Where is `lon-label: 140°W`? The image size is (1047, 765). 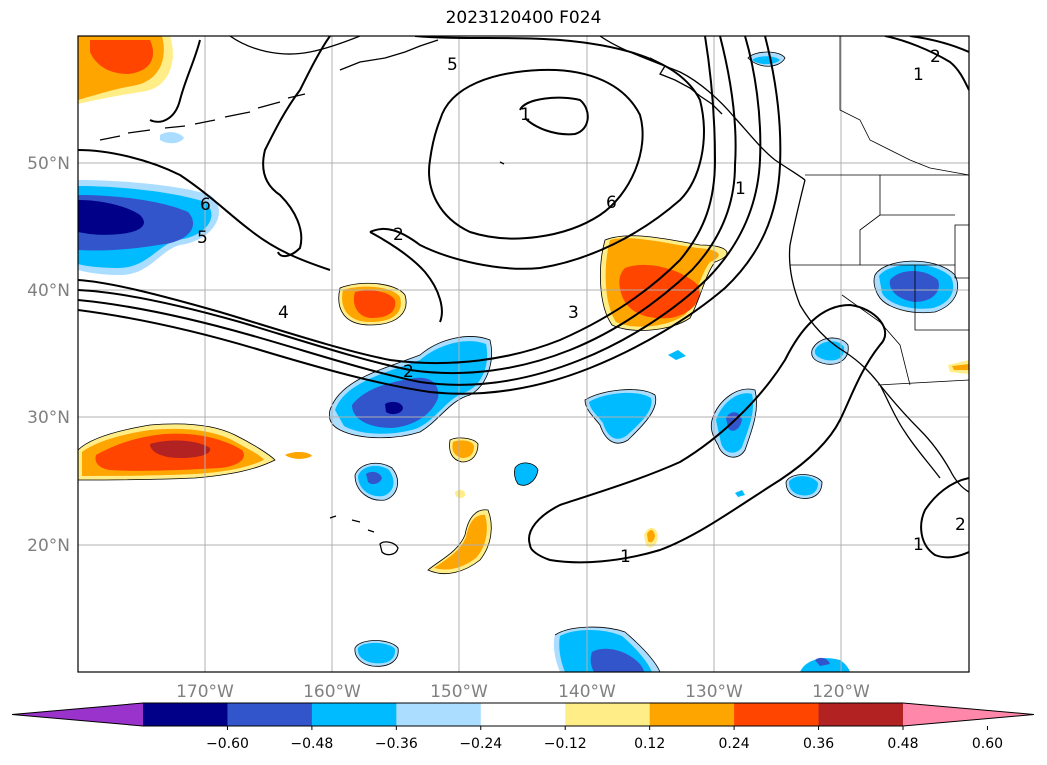 lon-label: 140°W is located at coordinates (587, 692).